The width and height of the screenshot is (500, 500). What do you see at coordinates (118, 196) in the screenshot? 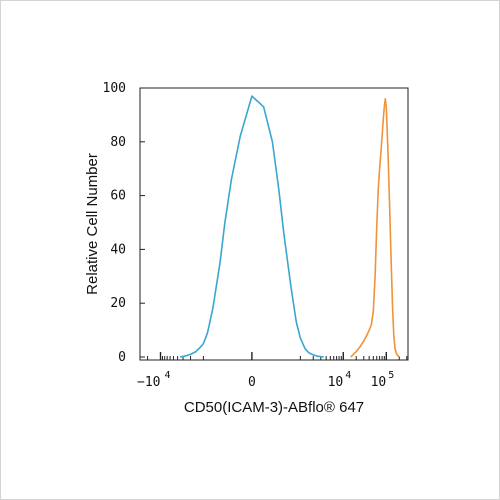
I see `y-tick-label-60: 60` at bounding box center [118, 196].